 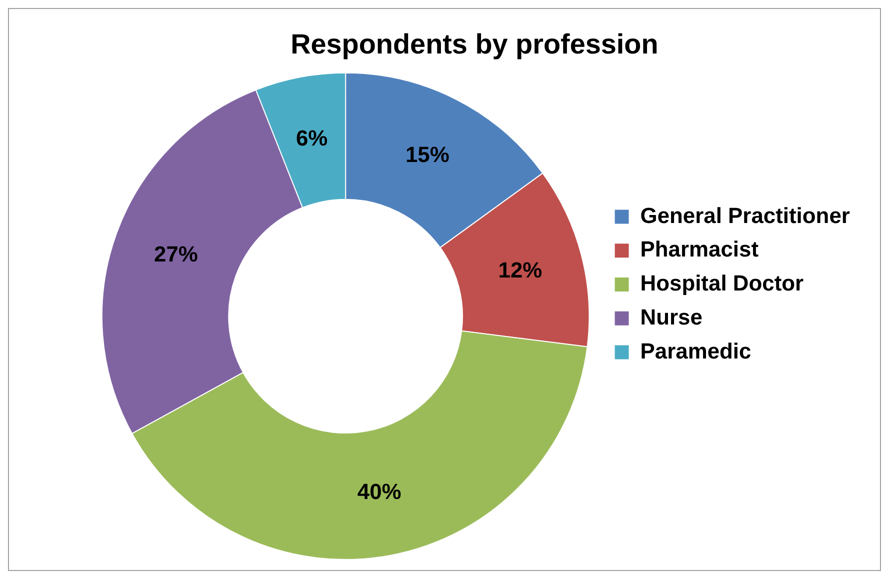 I want to click on data-label: 27%, so click(x=176, y=253).